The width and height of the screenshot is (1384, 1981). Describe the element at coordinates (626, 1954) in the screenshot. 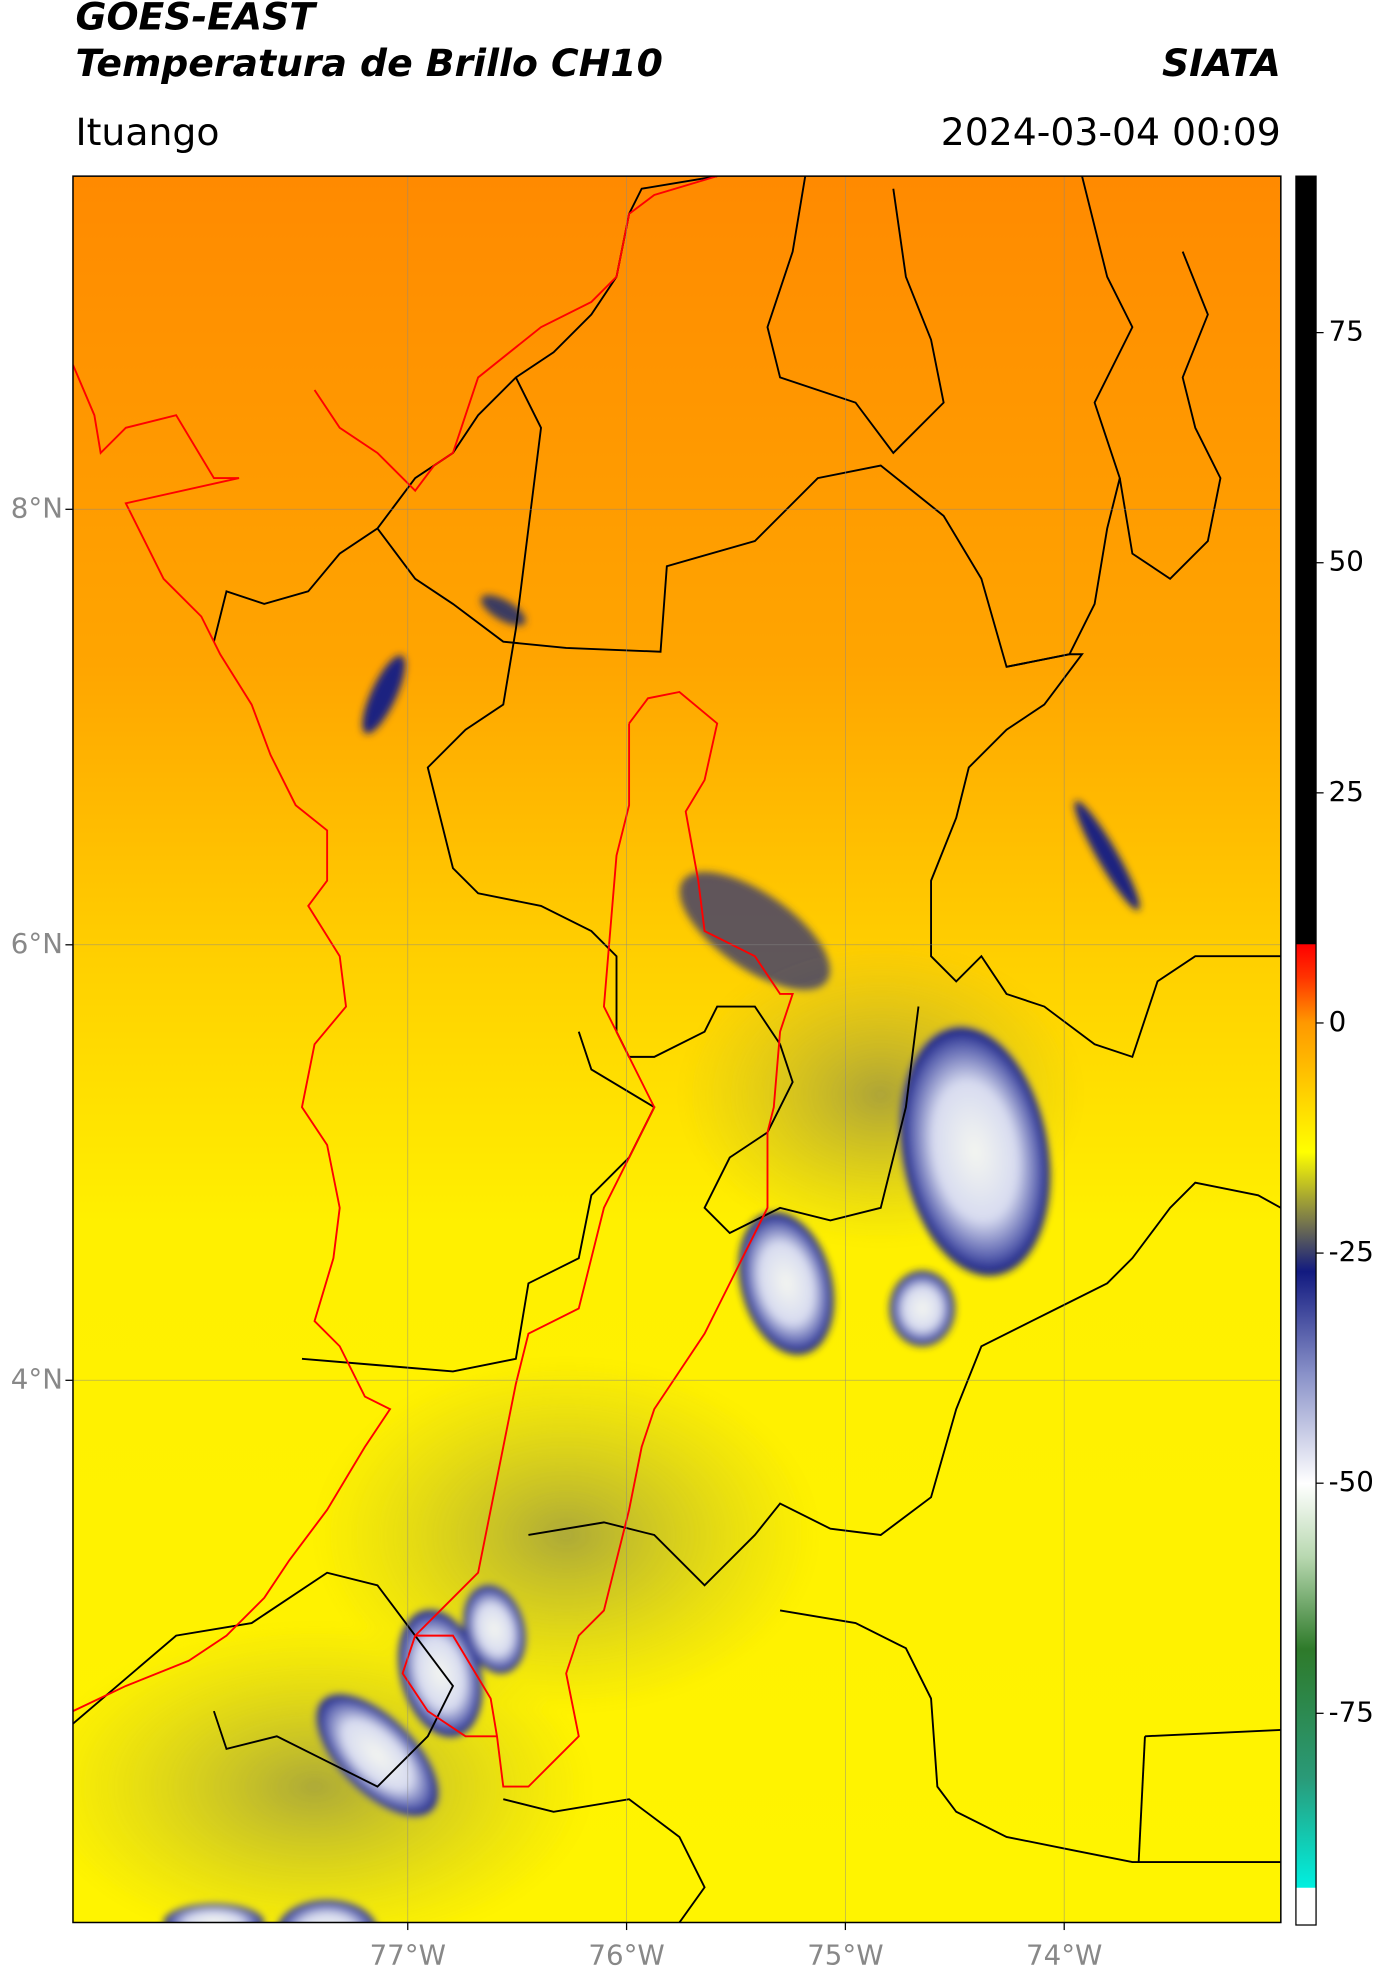

I see `x-tick-label: 76°W` at that location.